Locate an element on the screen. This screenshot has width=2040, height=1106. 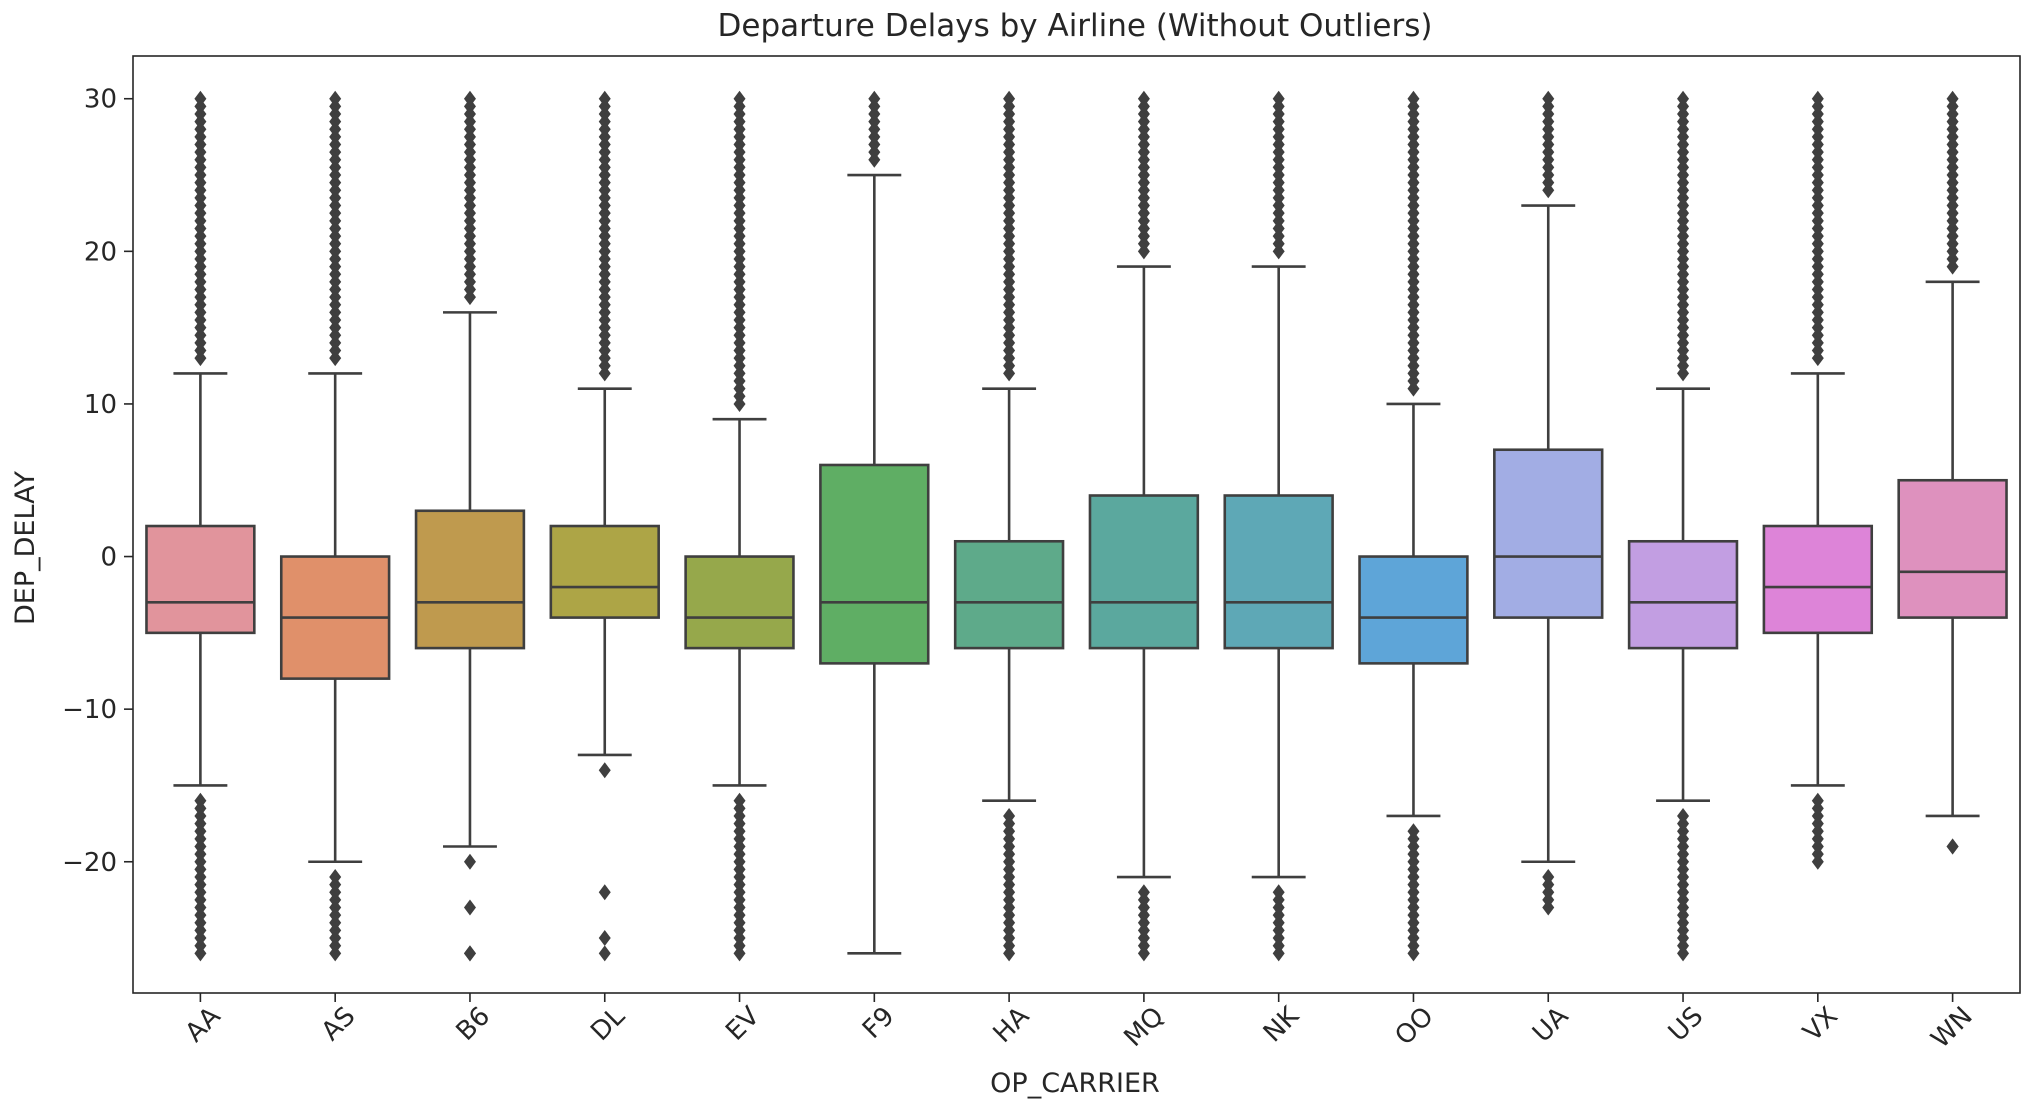
box-UA is located at coordinates (1548, 503).